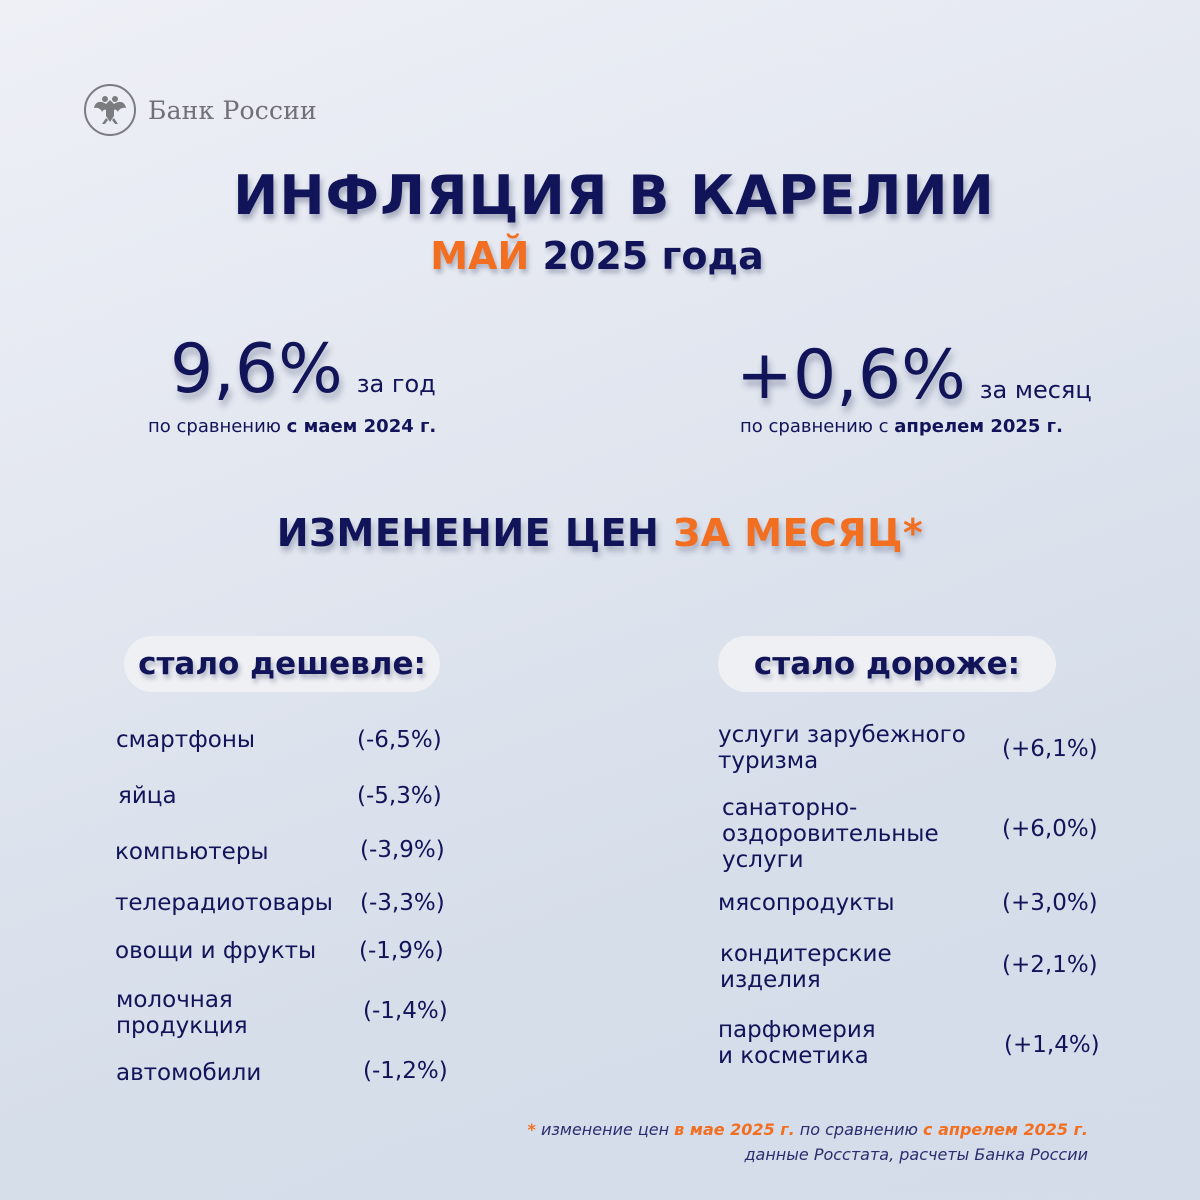 Image resolution: width=1200 pixels, height=1200 pixels. Describe the element at coordinates (256, 369) in the screenshot. I see `annual-inflation-value: 9,6%` at that location.